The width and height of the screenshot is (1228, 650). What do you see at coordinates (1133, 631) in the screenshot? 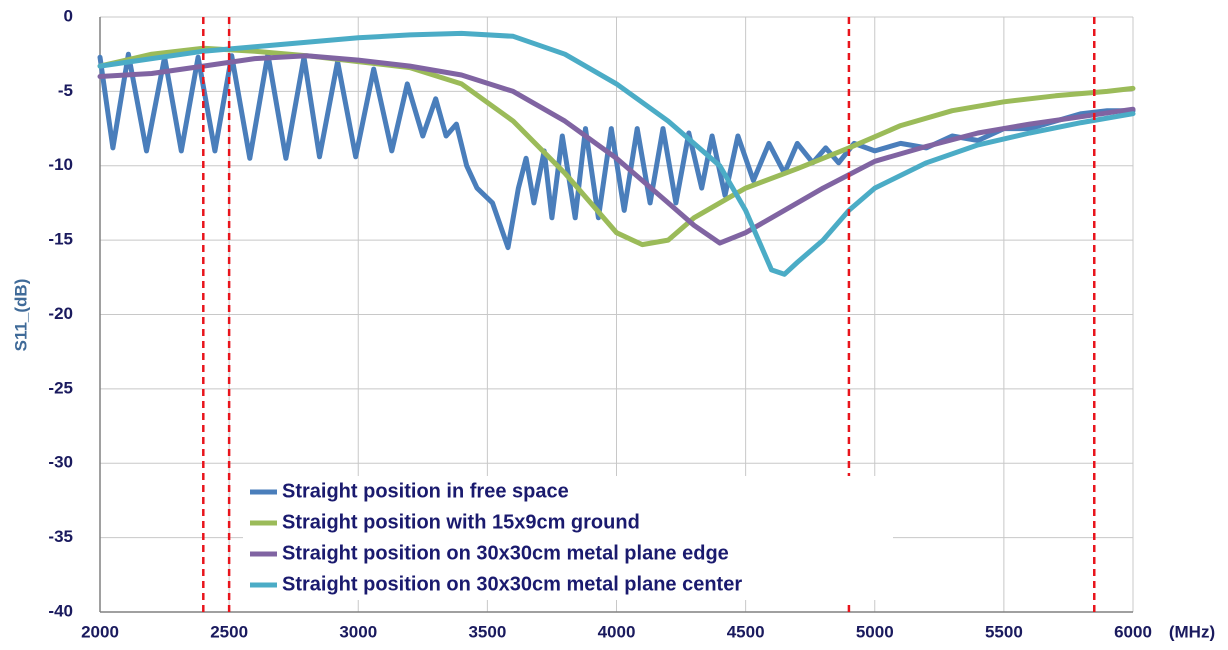
I see `x-tick-label: 6000` at bounding box center [1133, 631].